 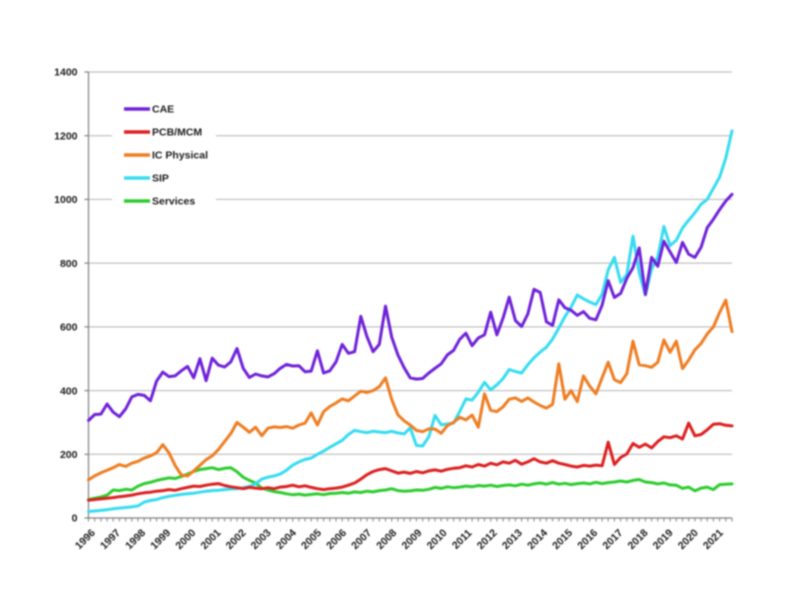 What do you see at coordinates (69, 264) in the screenshot?
I see `svg-text: 800` at bounding box center [69, 264].